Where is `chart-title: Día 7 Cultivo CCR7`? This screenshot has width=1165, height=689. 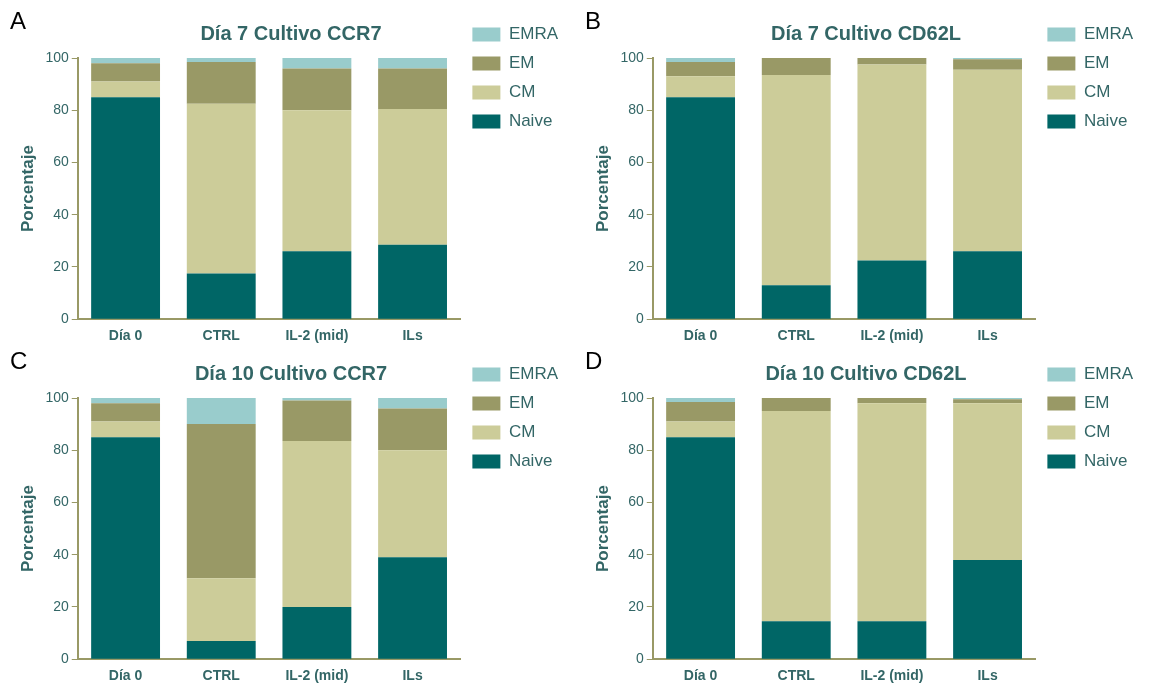
chart-title: Día 7 Cultivo CCR7 is located at coordinates (291, 32).